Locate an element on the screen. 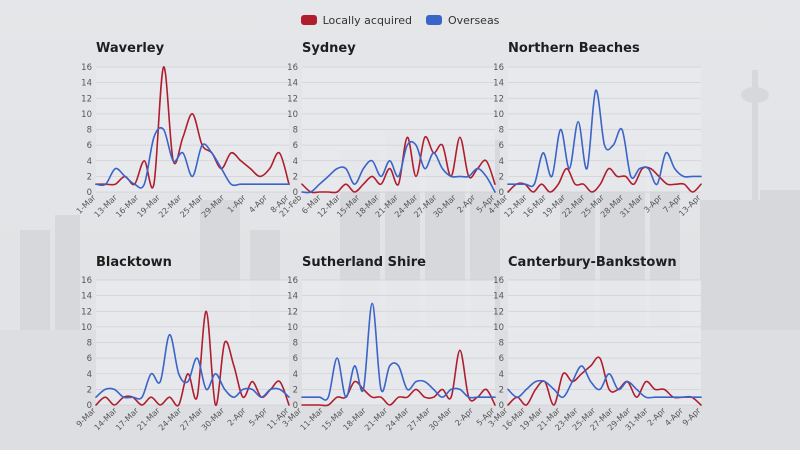 The height and width of the screenshot is (450, 800). panel-title-northern-beaches: Northern Beaches is located at coordinates (574, 48).